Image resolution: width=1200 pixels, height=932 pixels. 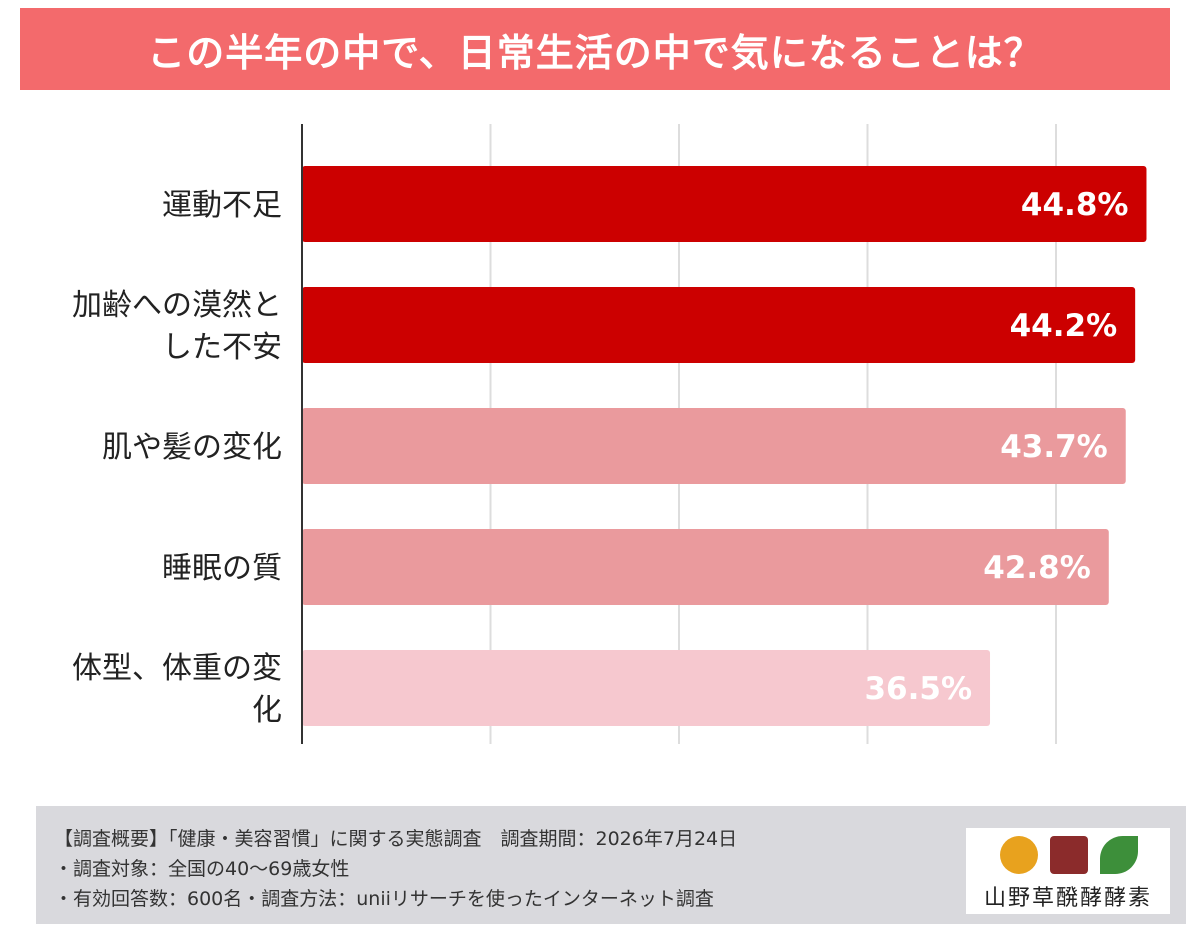 What do you see at coordinates (192, 447) in the screenshot?
I see `category-label-2: 肌や髪の変化` at bounding box center [192, 447].